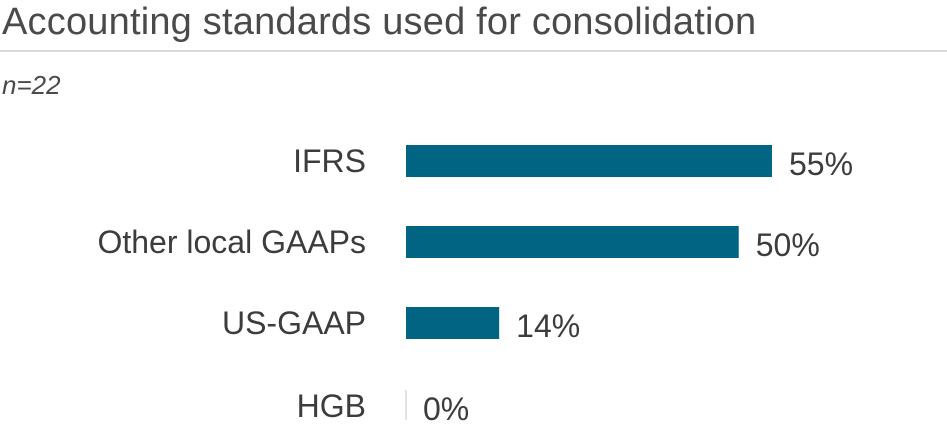  I want to click on value-label-ifrs: 55%, so click(821, 164).